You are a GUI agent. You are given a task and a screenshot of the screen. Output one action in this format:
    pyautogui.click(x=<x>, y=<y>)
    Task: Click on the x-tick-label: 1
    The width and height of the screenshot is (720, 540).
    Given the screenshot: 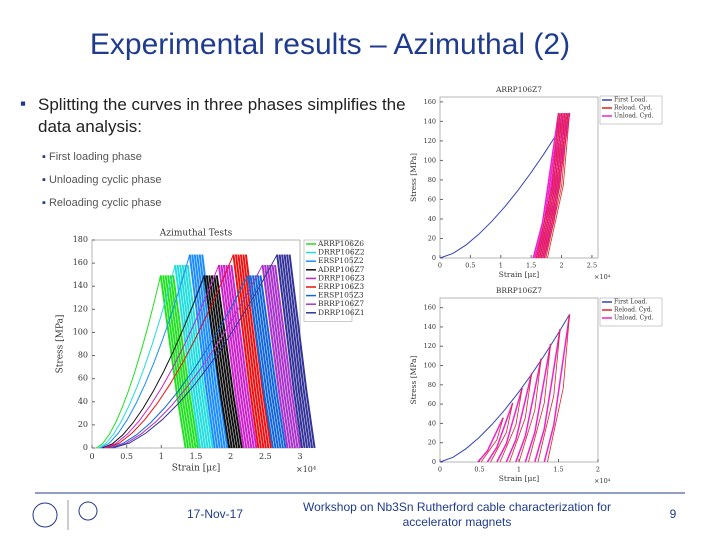 What is the action you would take?
    pyautogui.click(x=501, y=266)
    